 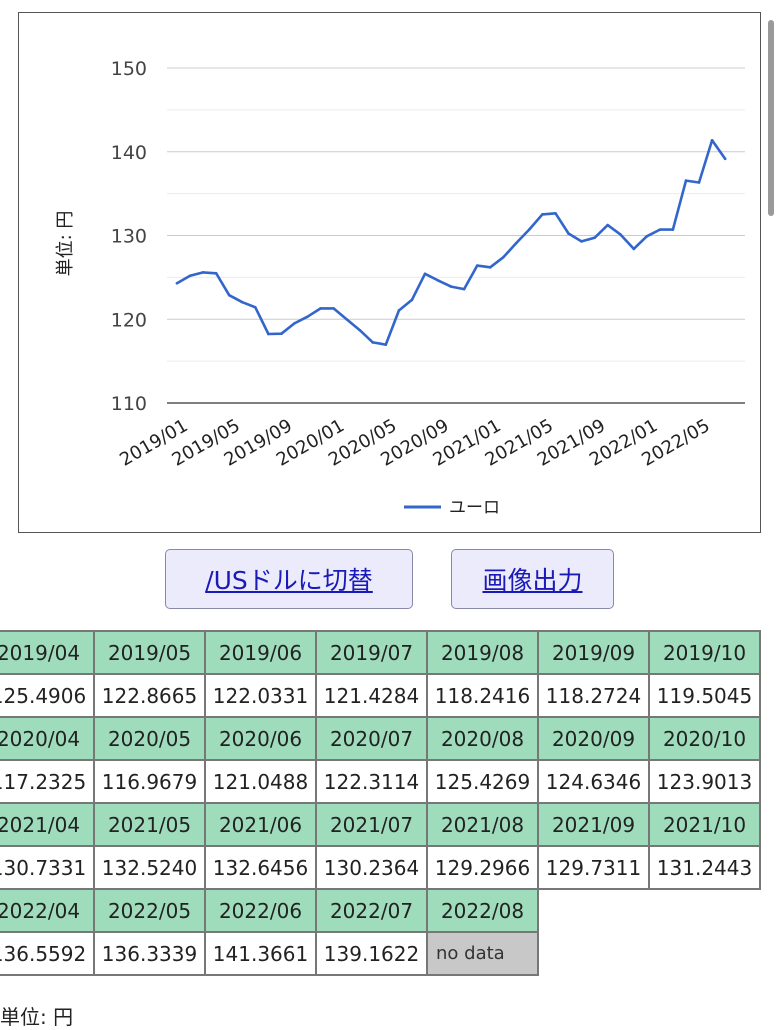 I want to click on y-tick-label: 150, so click(x=129, y=69).